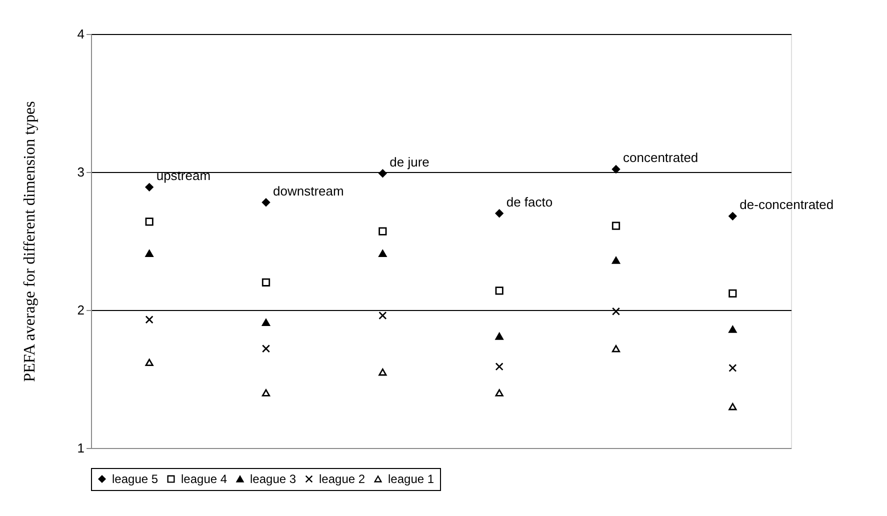 The width and height of the screenshot is (887, 516). I want to click on legend-label: league 5, so click(135, 479).